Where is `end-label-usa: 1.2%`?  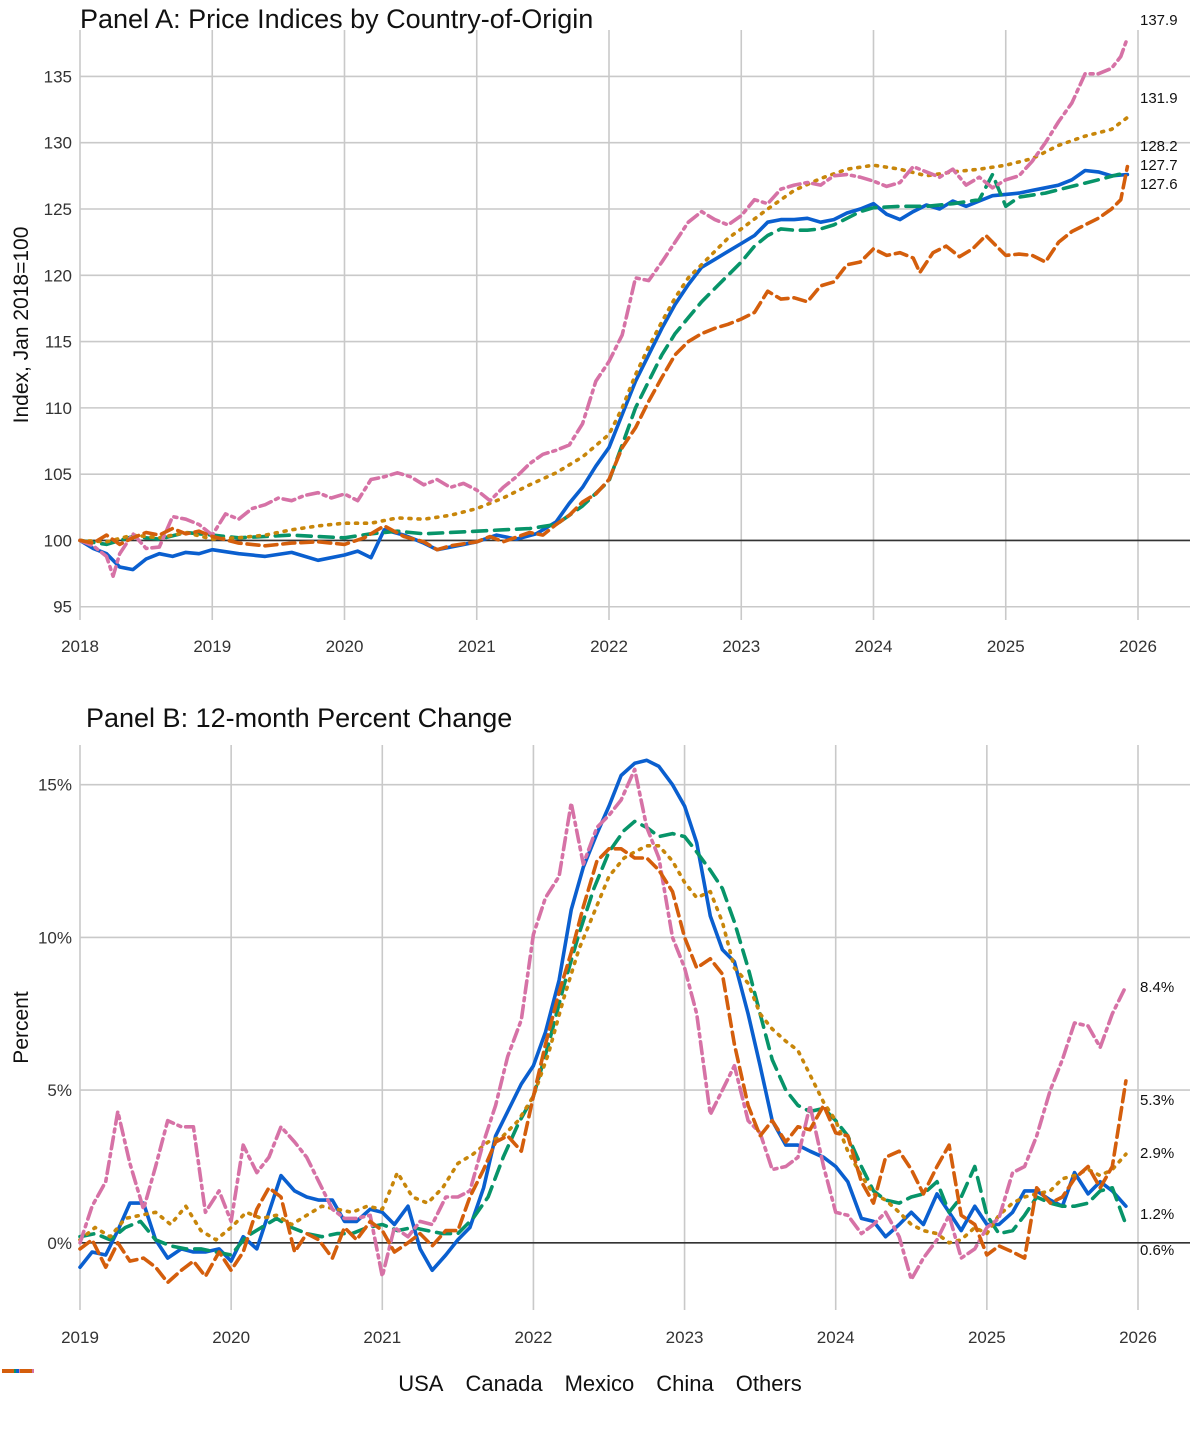 end-label-usa: 1.2% is located at coordinates (1157, 1214).